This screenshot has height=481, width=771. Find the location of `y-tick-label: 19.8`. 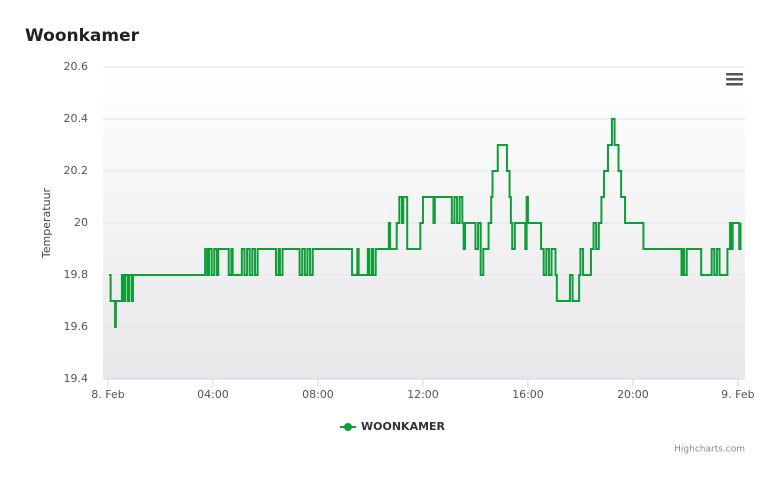

y-tick-label: 19.8 is located at coordinates (76, 274).